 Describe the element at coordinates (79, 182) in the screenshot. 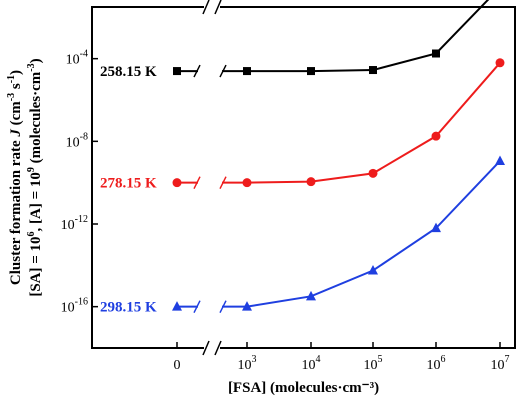

I see `y-axis-ticks: 10⁻⁴ 10⁻⁸ 10⁻¹² 10⁻¹⁶` at that location.